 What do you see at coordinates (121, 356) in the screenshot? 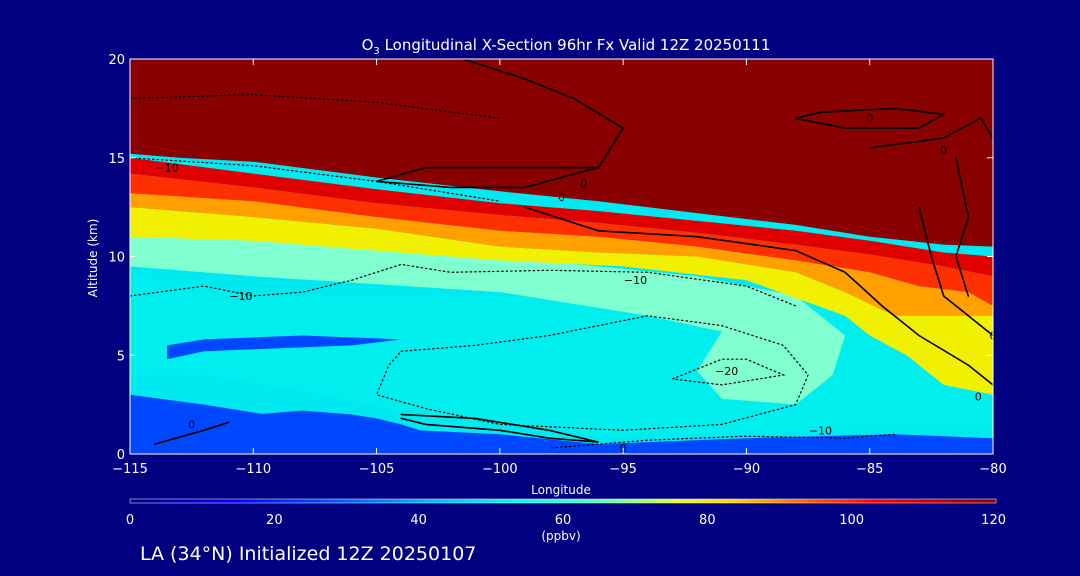
I see `y-tick-label-1: 5` at bounding box center [121, 356].